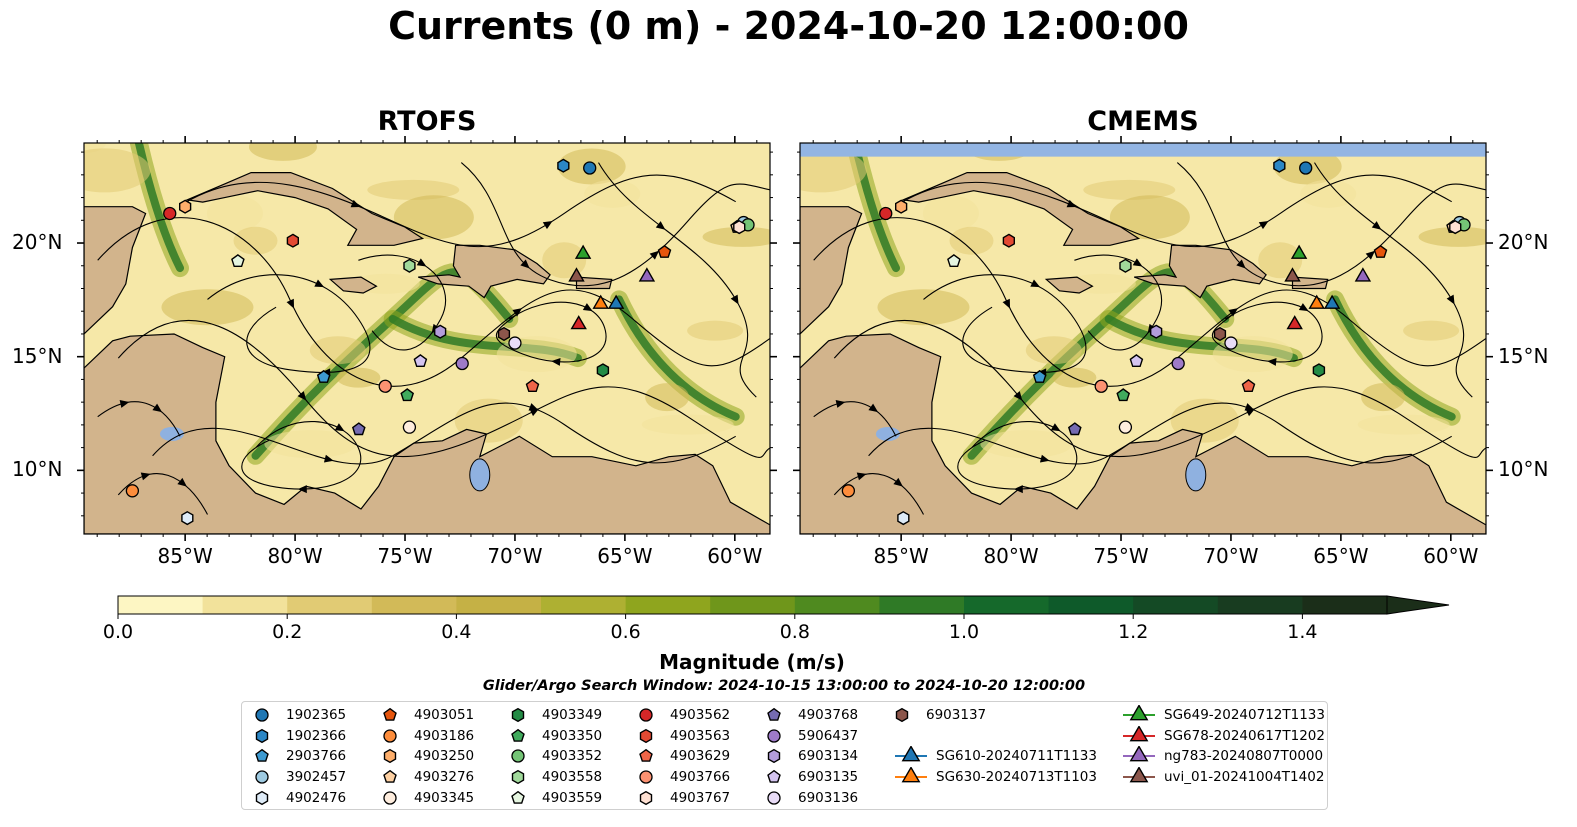 The width and height of the screenshot is (1577, 827). I want to click on legend-label: 6903135, so click(828, 777).